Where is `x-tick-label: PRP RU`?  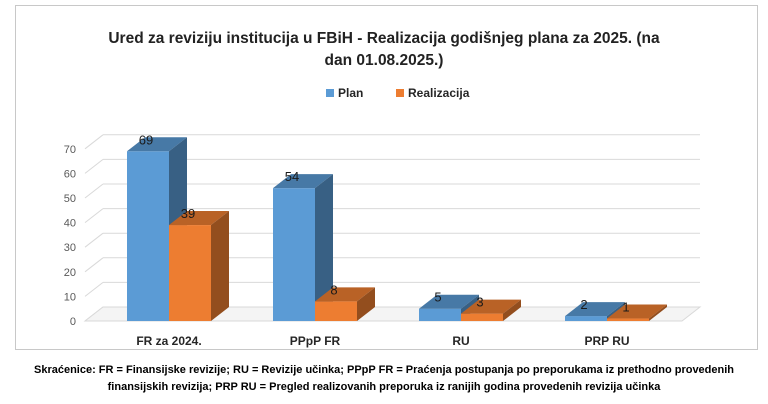 x-tick-label: PRP RU is located at coordinates (606, 341).